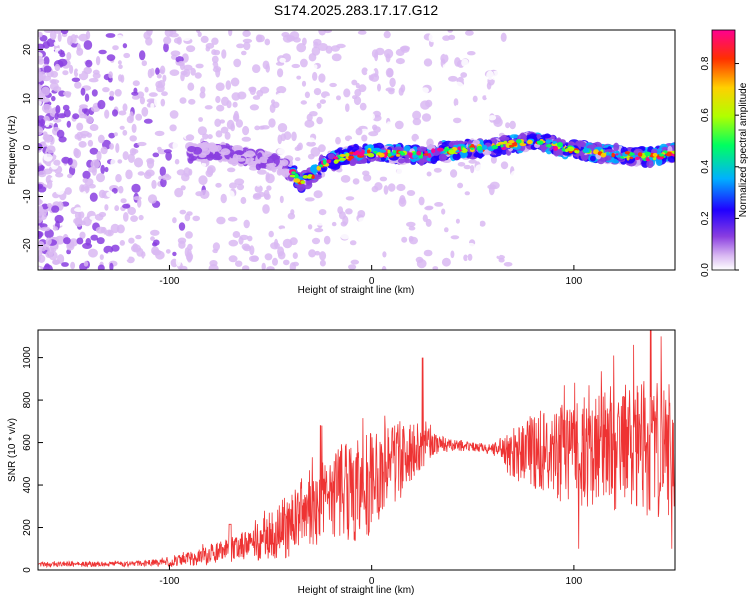 The image size is (750, 600). I want to click on snr-x-tick-label: 100, so click(574, 581).